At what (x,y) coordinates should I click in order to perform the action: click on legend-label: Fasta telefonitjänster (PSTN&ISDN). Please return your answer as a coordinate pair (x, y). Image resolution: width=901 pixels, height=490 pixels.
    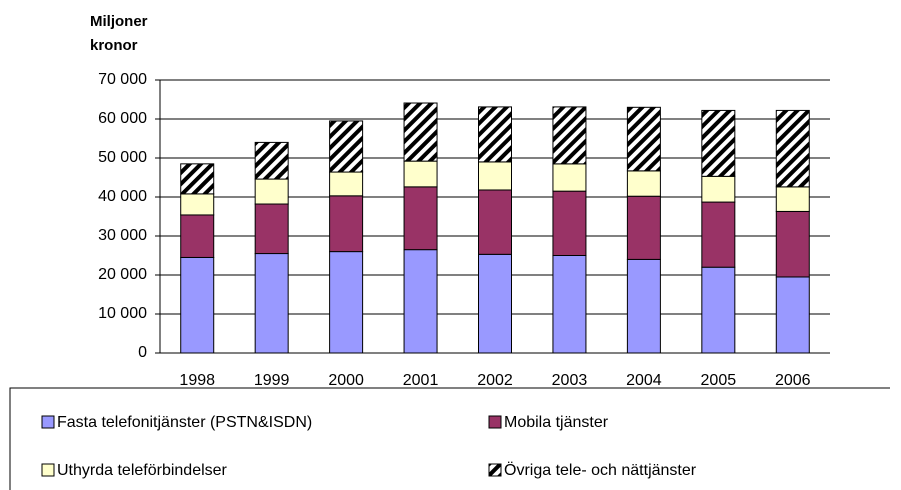
    Looking at the image, I should click on (184, 422).